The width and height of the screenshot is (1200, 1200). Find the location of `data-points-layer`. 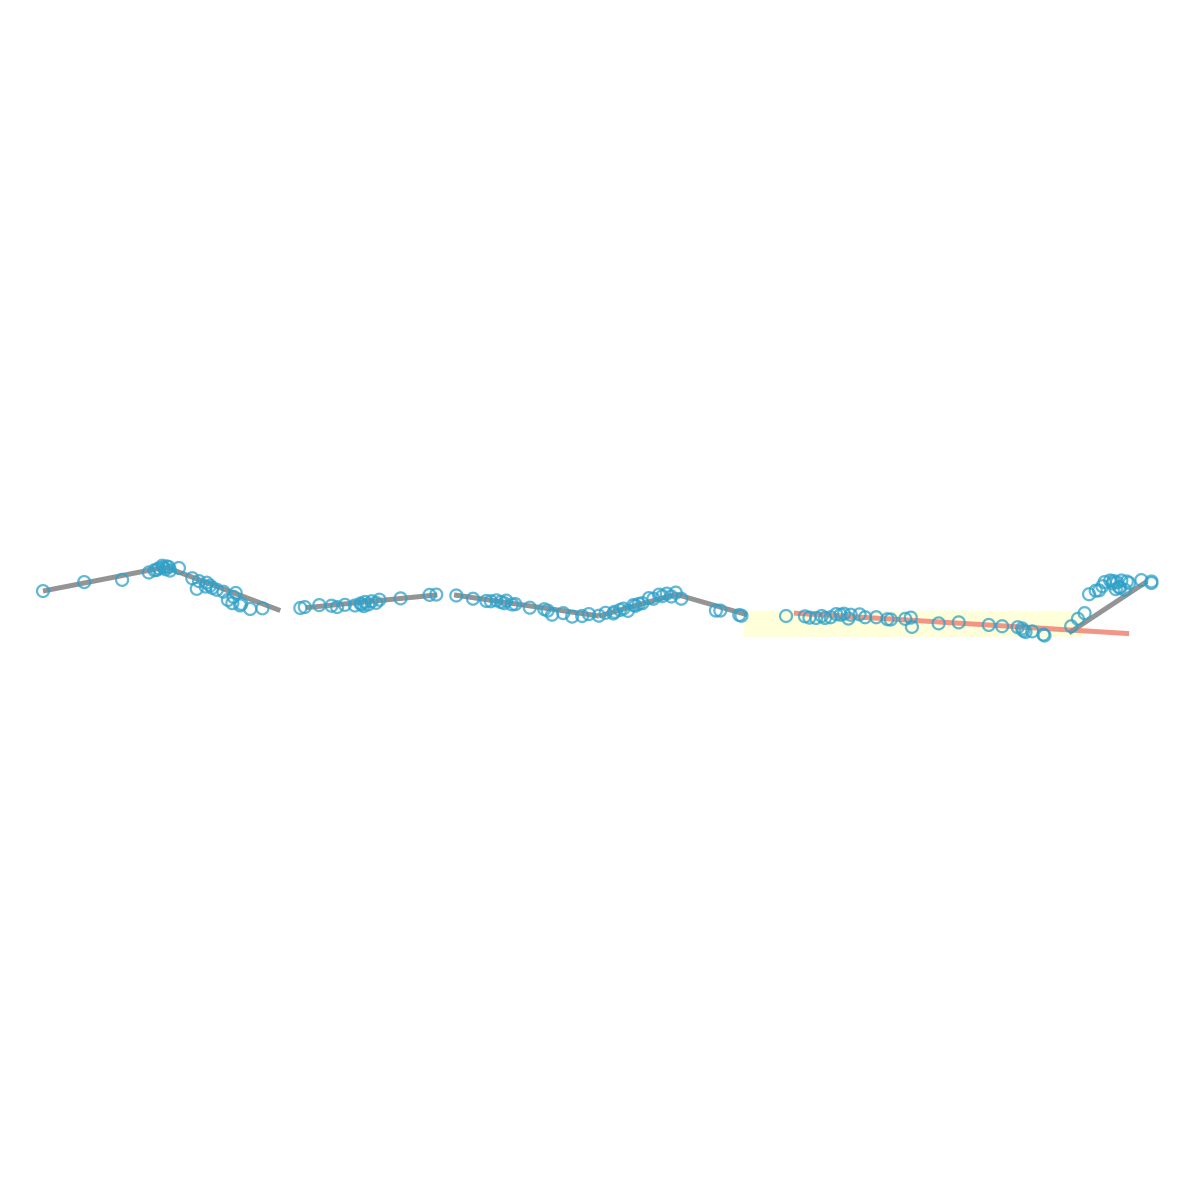

data-points-layer is located at coordinates (597, 600).